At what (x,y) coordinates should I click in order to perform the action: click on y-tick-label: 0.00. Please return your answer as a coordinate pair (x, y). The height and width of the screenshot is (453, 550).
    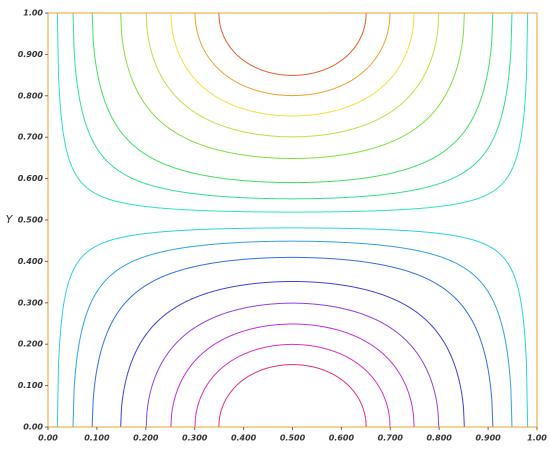
    Looking at the image, I should click on (33, 427).